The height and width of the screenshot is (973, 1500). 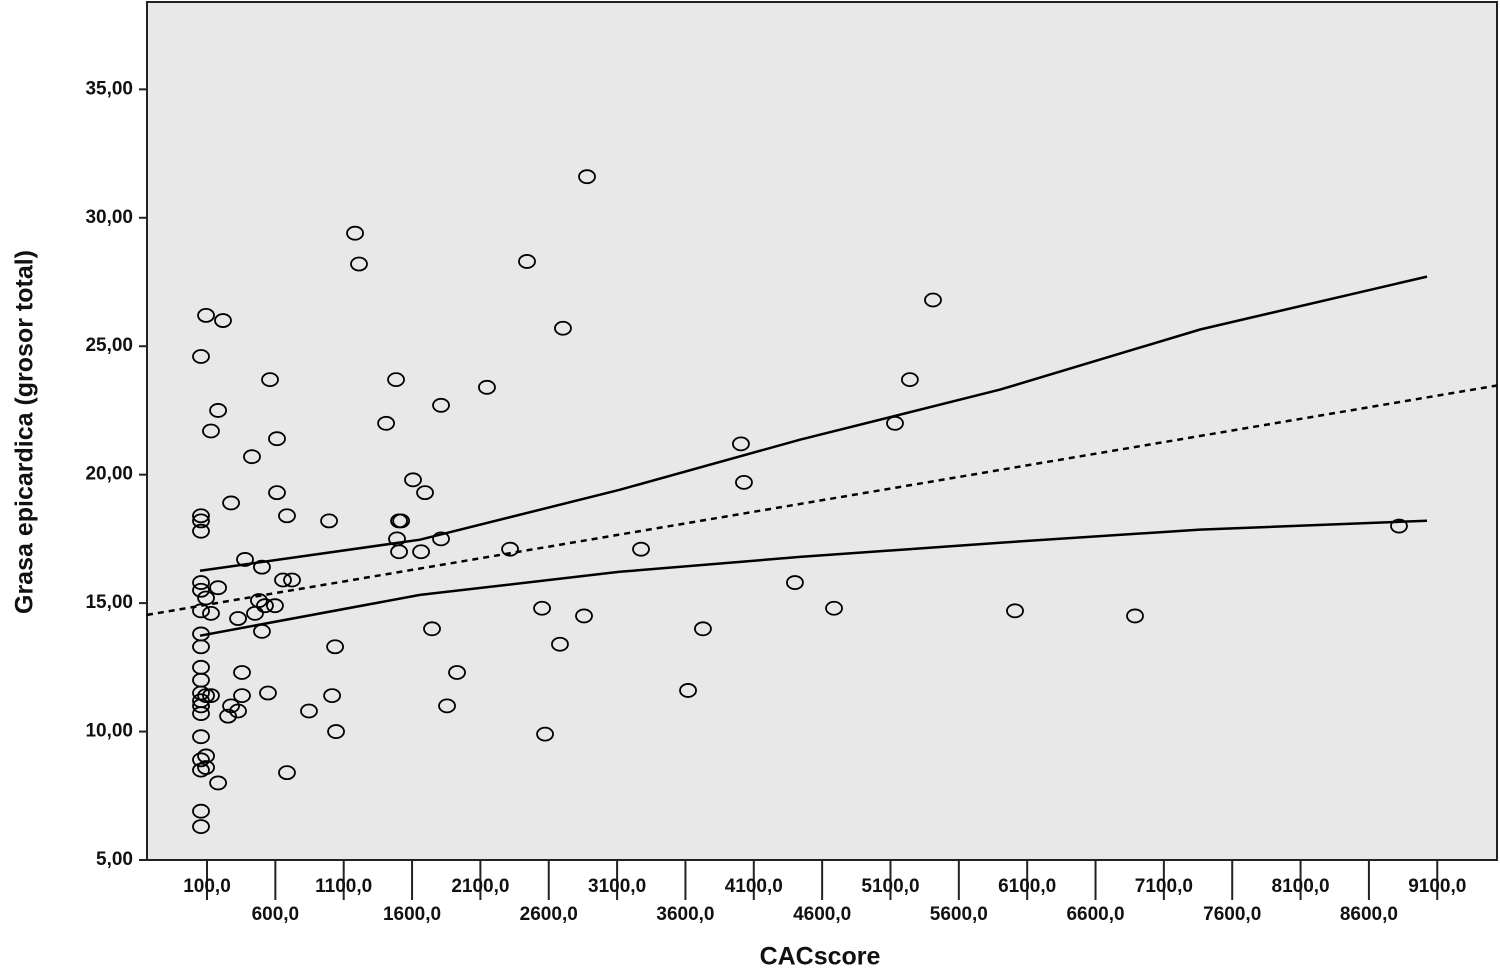 I want to click on confidence-band, so click(x=813, y=578).